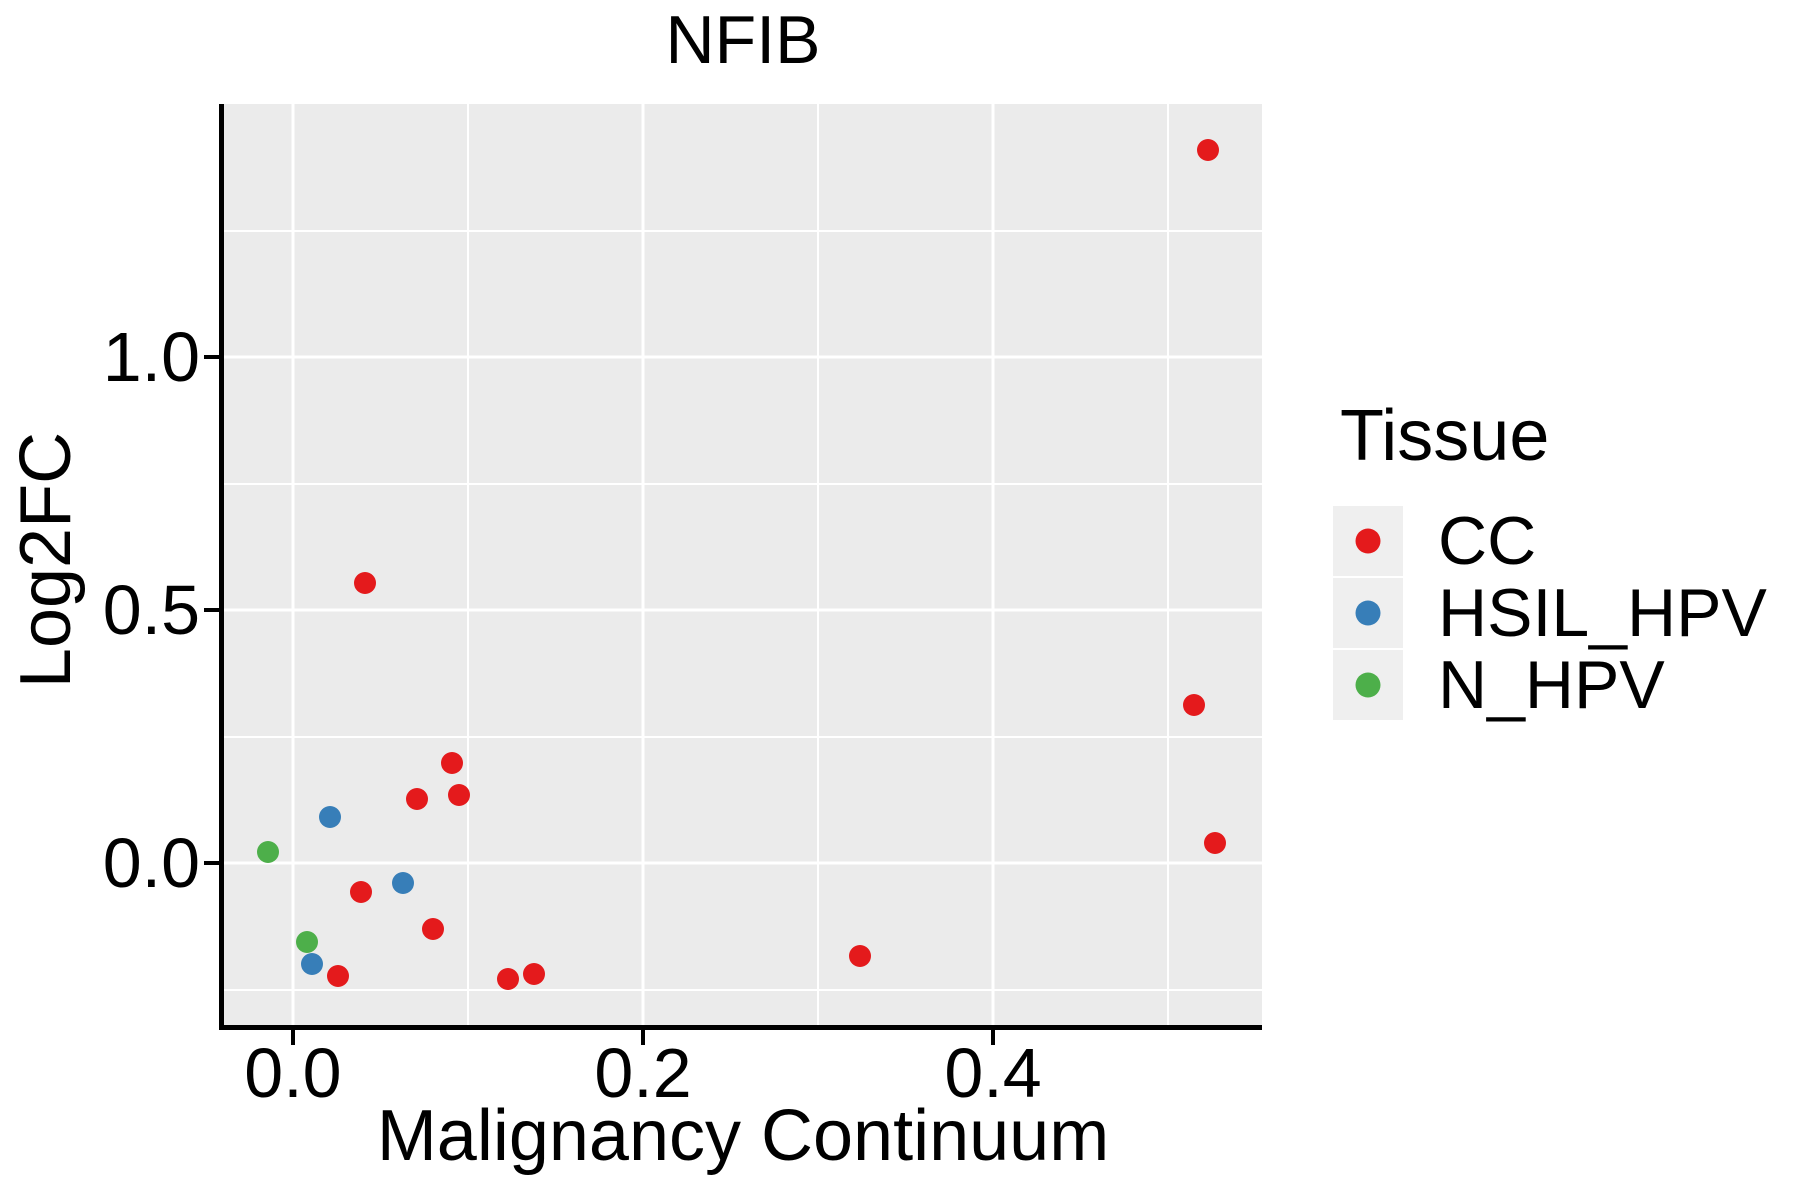 The image size is (1800, 1200). Describe the element at coordinates (151, 863) in the screenshot. I see `y-tick-label: 0.0` at that location.